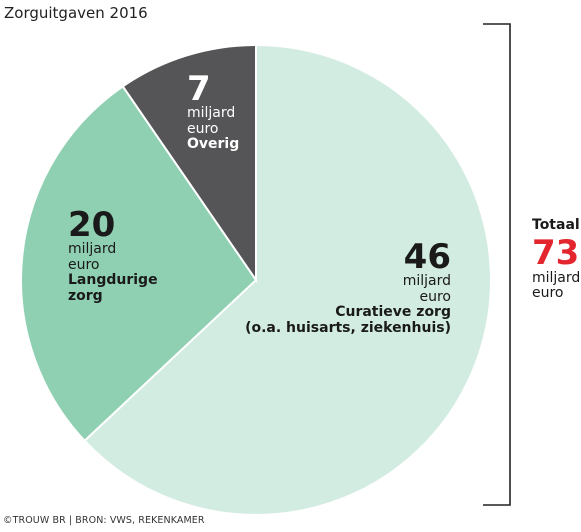  What do you see at coordinates (497, 264) in the screenshot?
I see `bracket-line` at bounding box center [497, 264].